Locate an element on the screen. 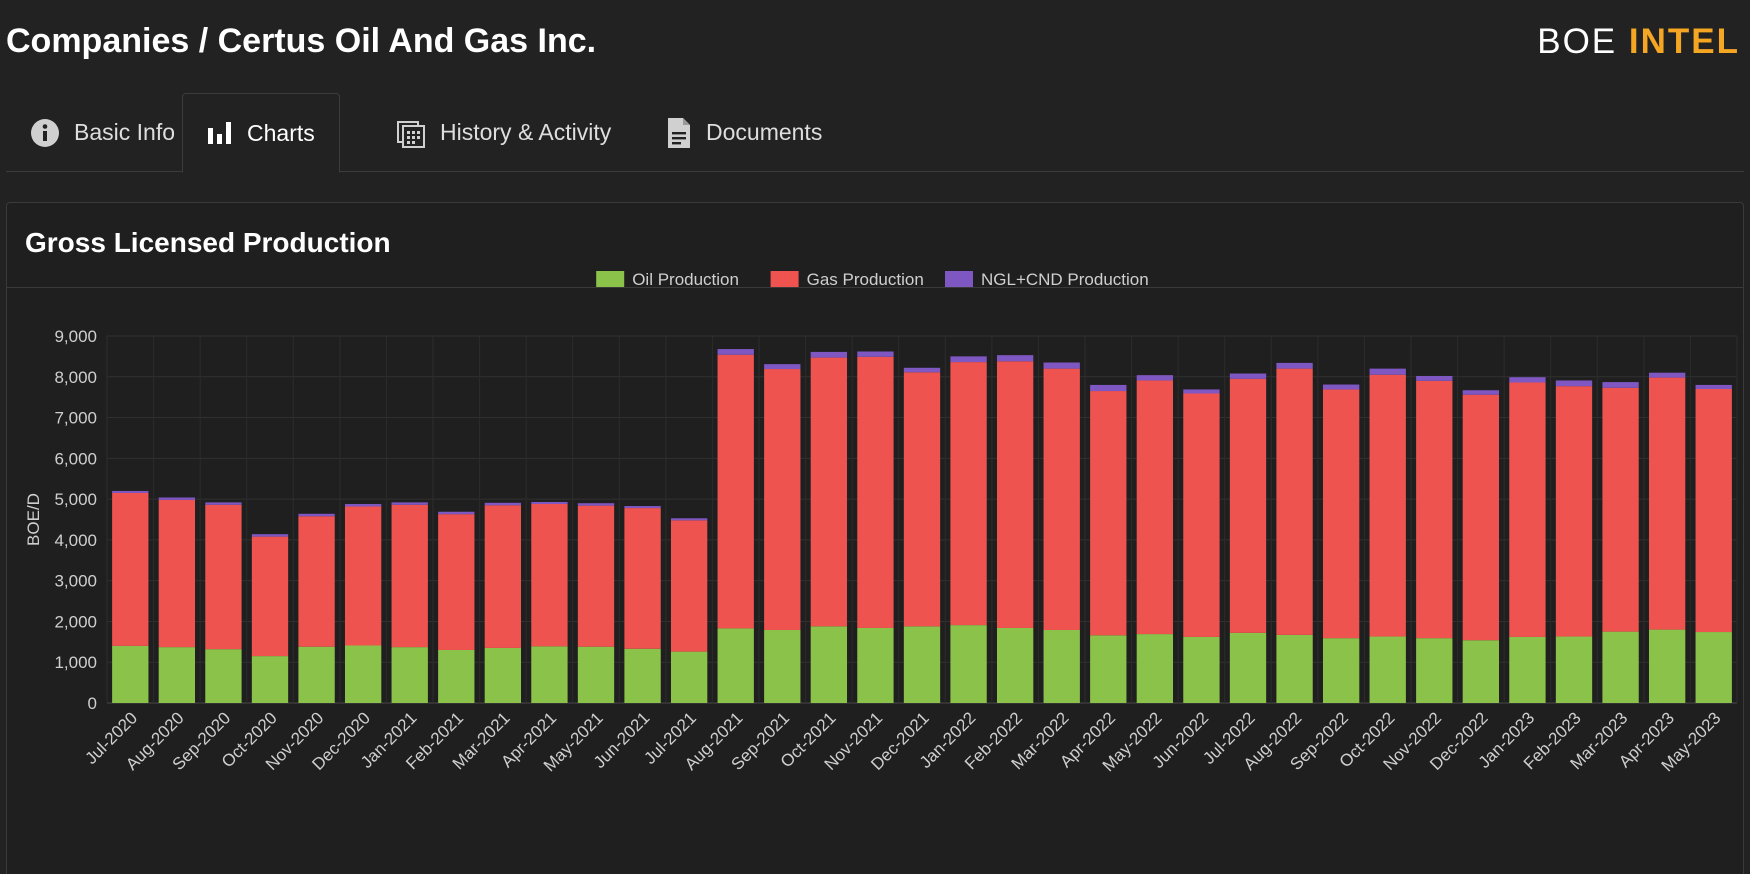  boe-intel-logo: BOE INTEL is located at coordinates (1638, 42).